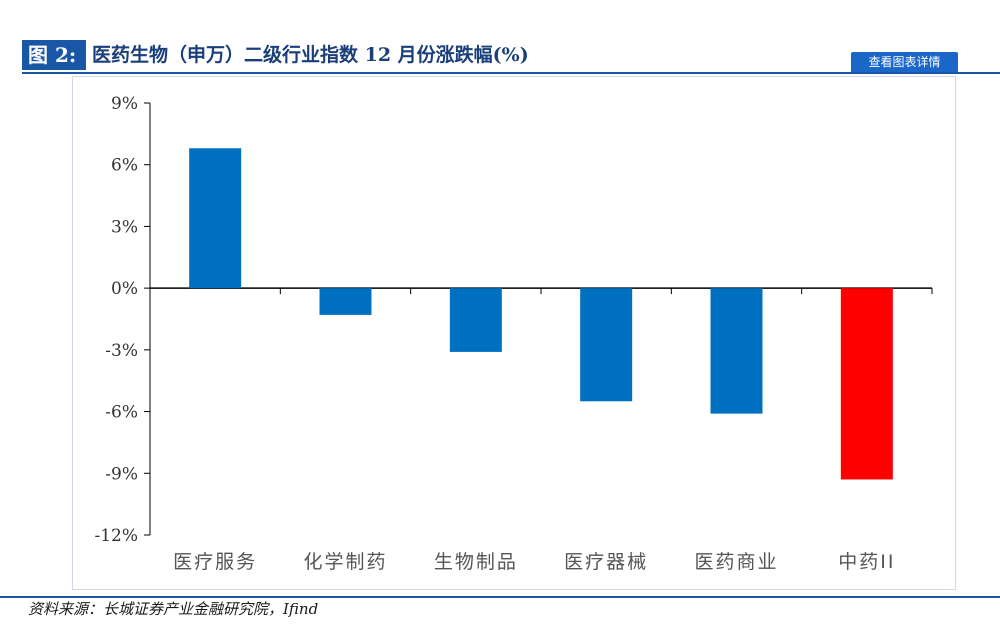 The height and width of the screenshot is (637, 1000). Describe the element at coordinates (904, 62) in the screenshot. I see `view-chart-details-button: 查看图表详情` at that location.